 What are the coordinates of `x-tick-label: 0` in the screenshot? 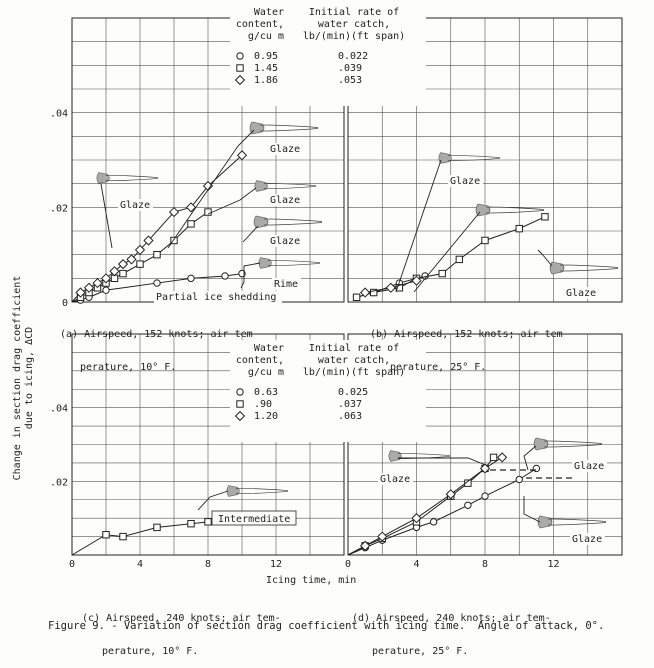 It's located at (348, 564).